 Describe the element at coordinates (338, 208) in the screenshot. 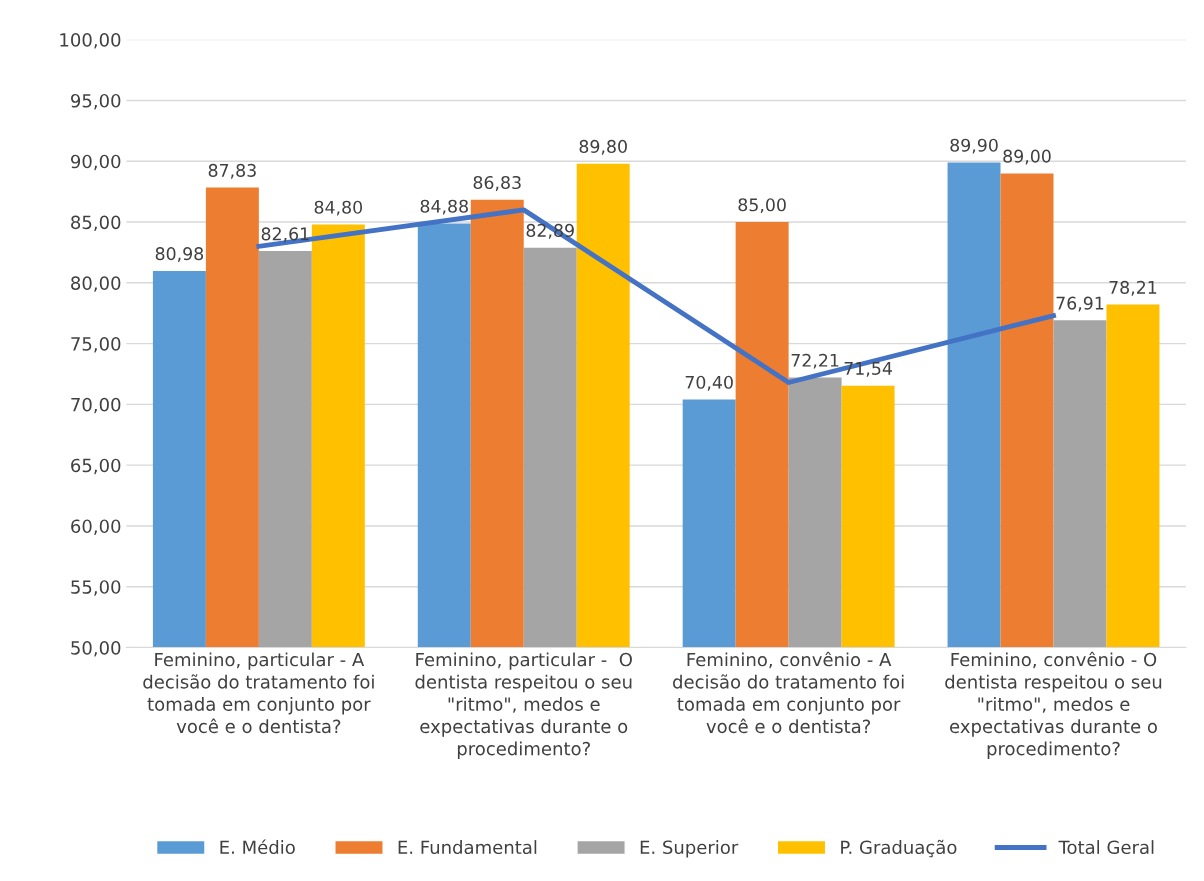

I see `data-label: 84,80` at that location.